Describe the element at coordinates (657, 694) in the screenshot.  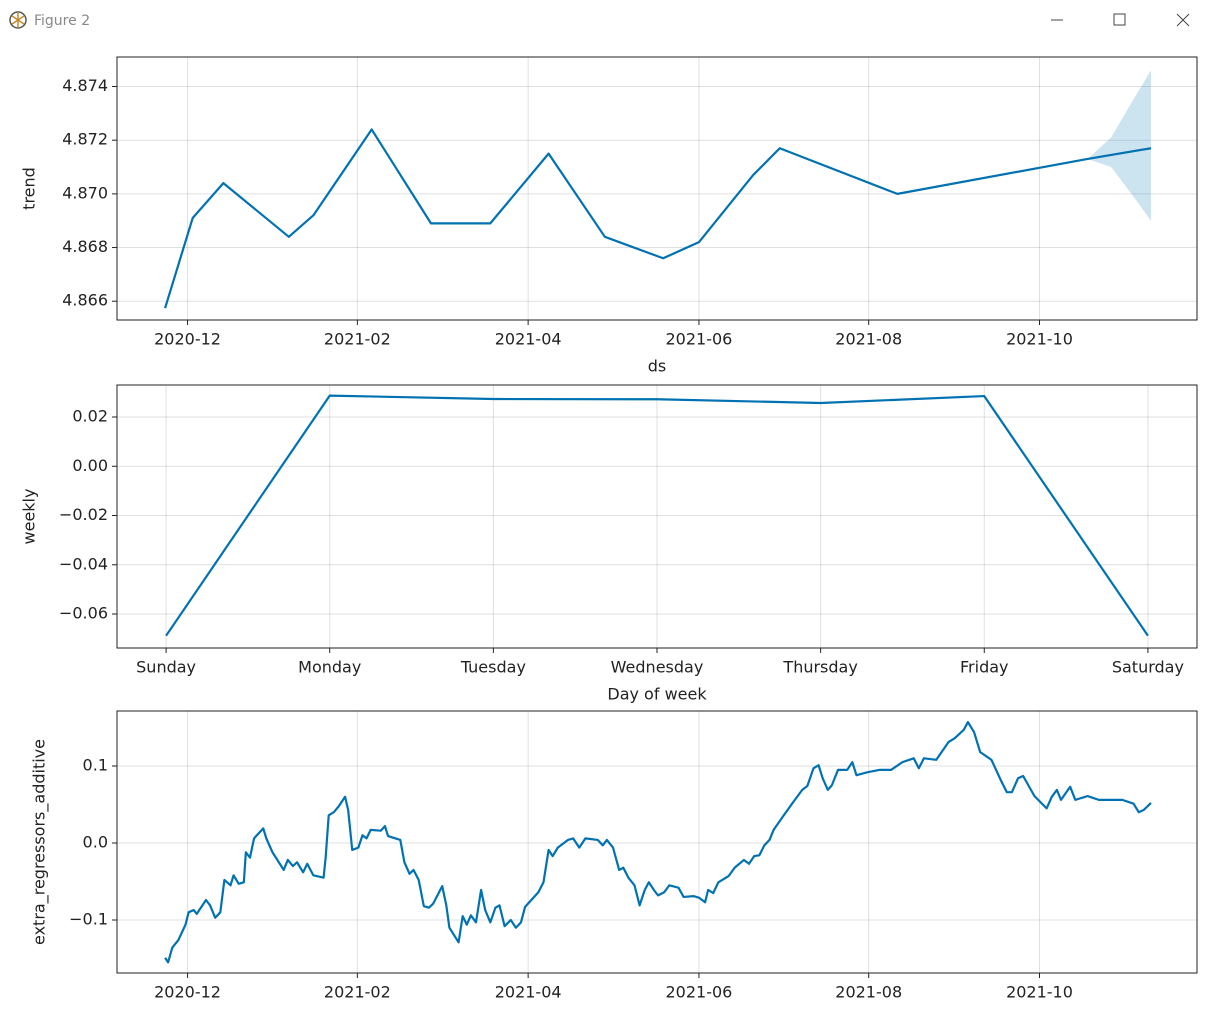
I see `x-axis-label: Day of week` at that location.